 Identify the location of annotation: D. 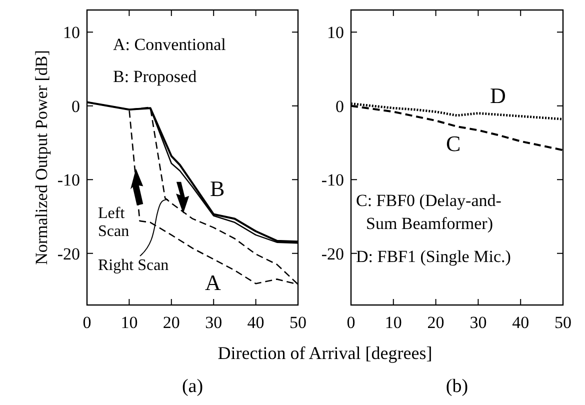
(498, 95).